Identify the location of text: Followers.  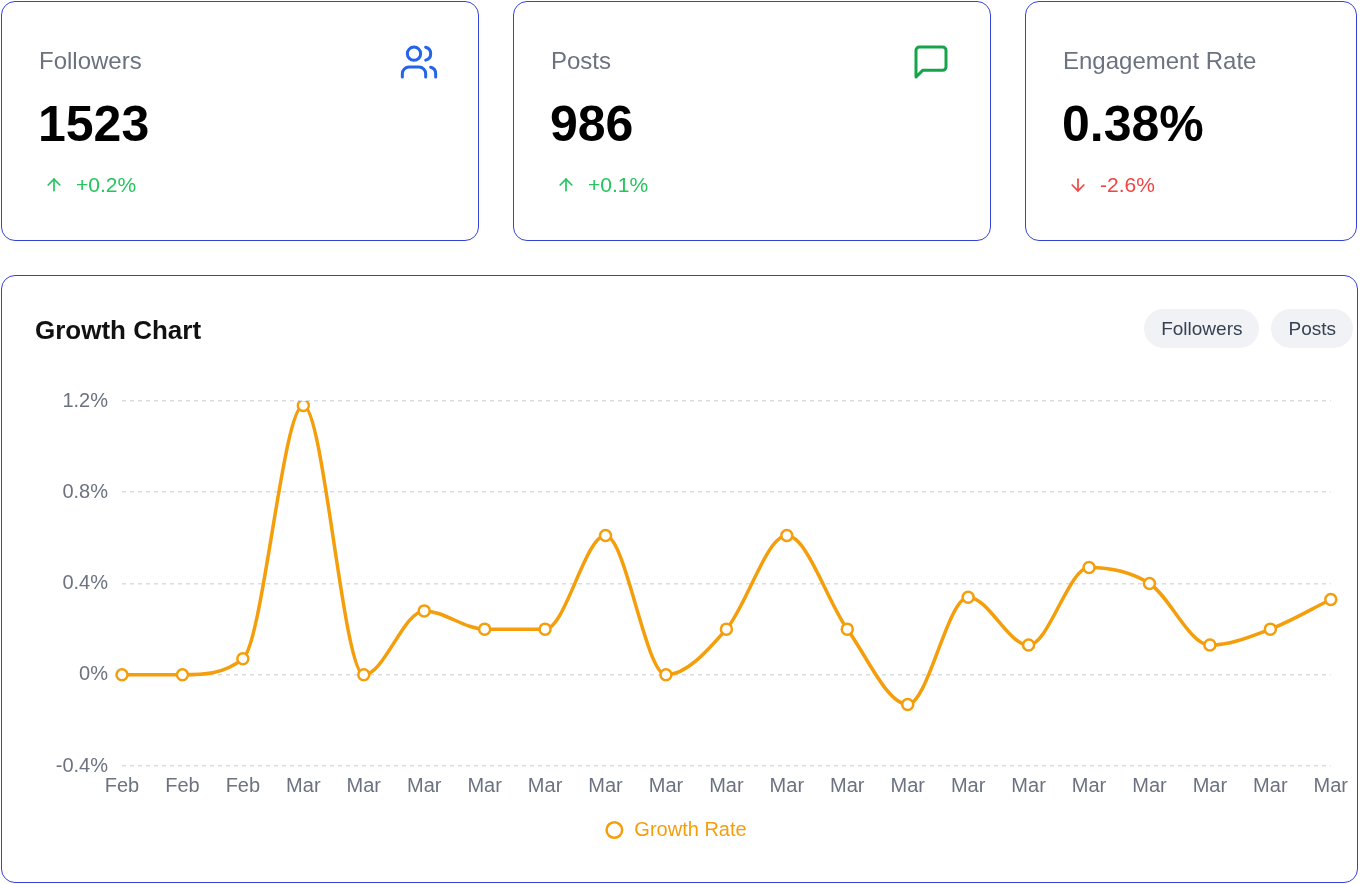
(90, 61).